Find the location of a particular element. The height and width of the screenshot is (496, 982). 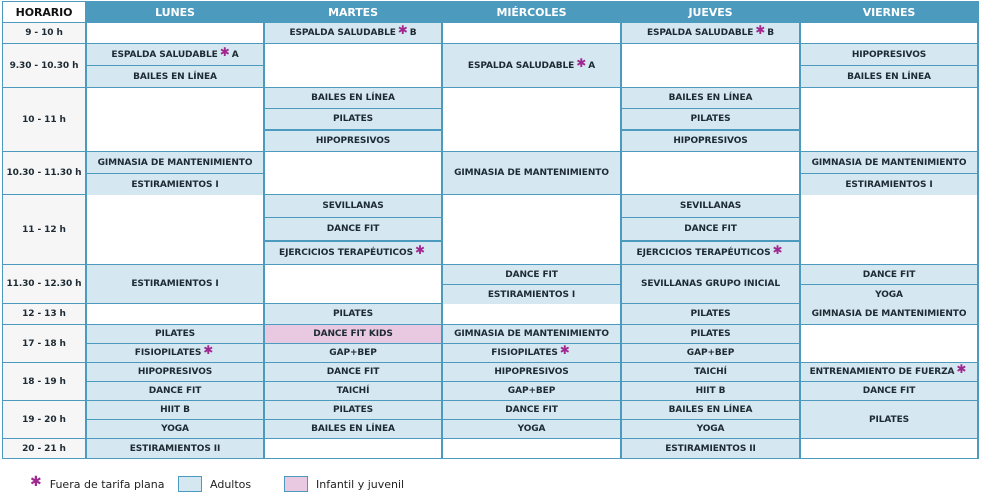

class-cell: ENTRENAMIENTO DE FUERZA ✱ is located at coordinates (889, 371).